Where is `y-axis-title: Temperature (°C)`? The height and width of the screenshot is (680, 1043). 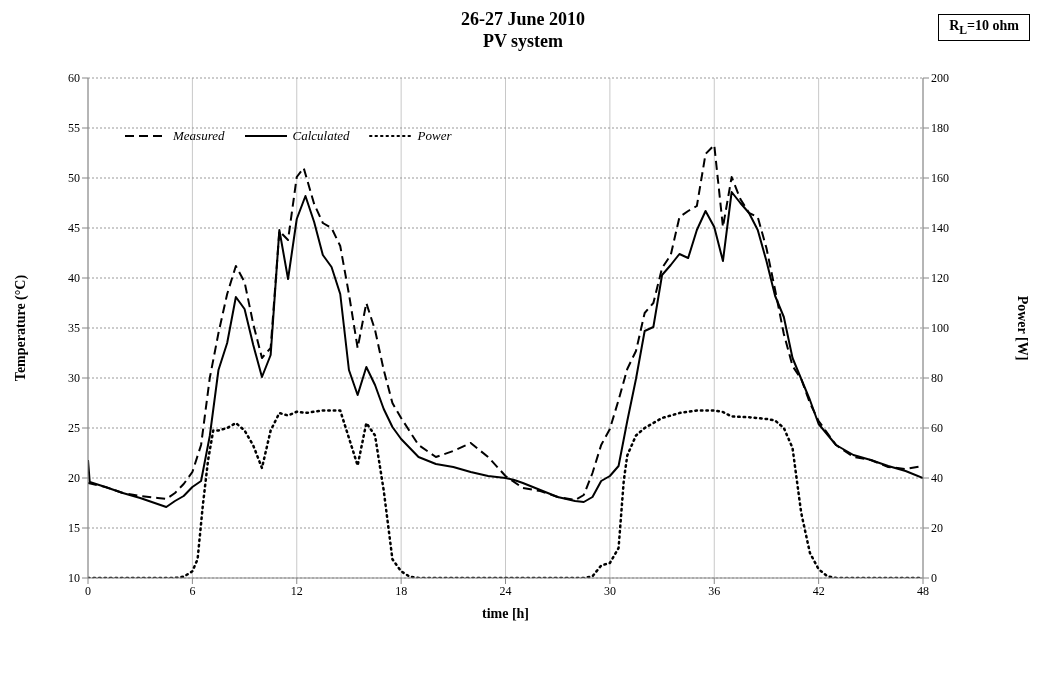 y-axis-title: Temperature (°C) is located at coordinates (20, 328).